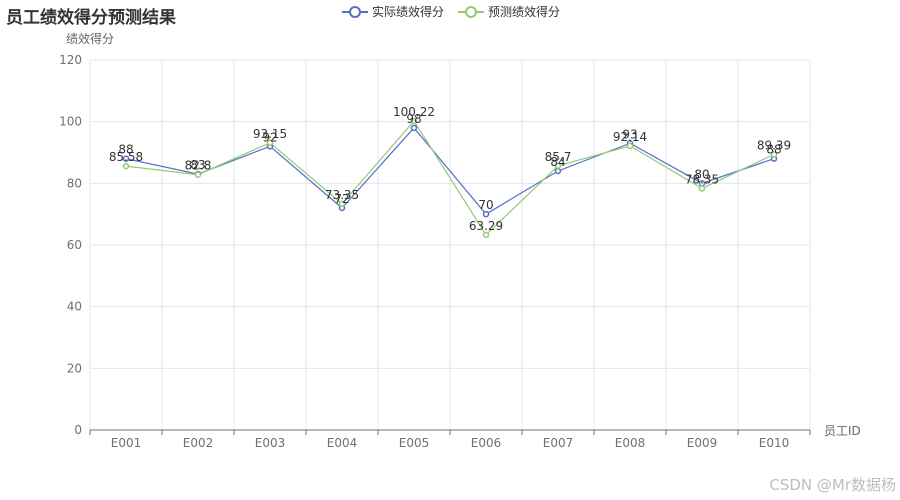 Image resolution: width=900 pixels, height=500 pixels. I want to click on data-label-predicted: 93.15, so click(270, 134).